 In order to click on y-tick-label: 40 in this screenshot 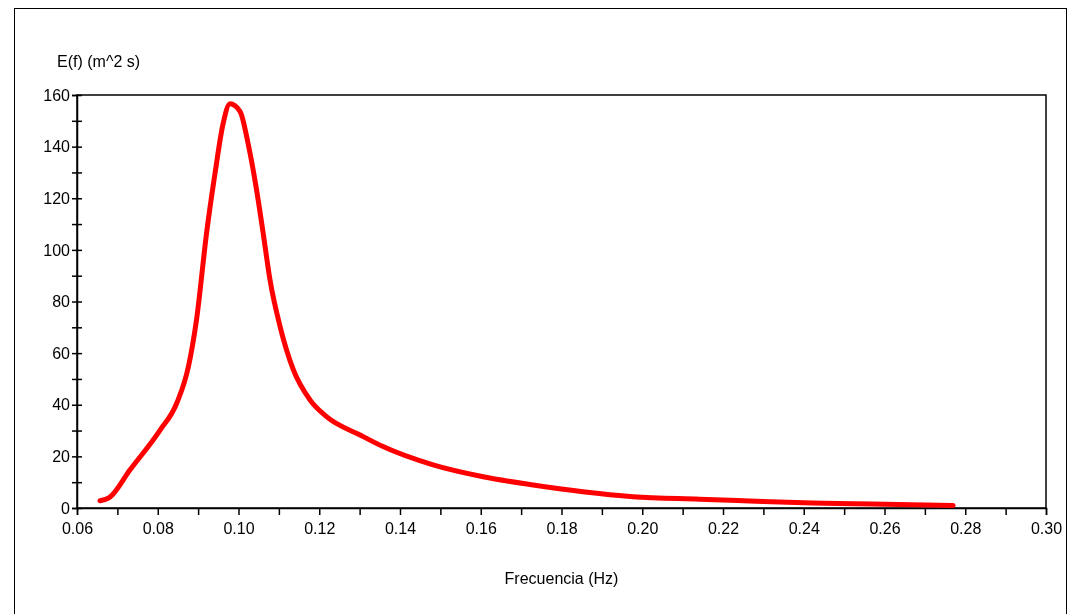, I will do `click(61, 405)`.